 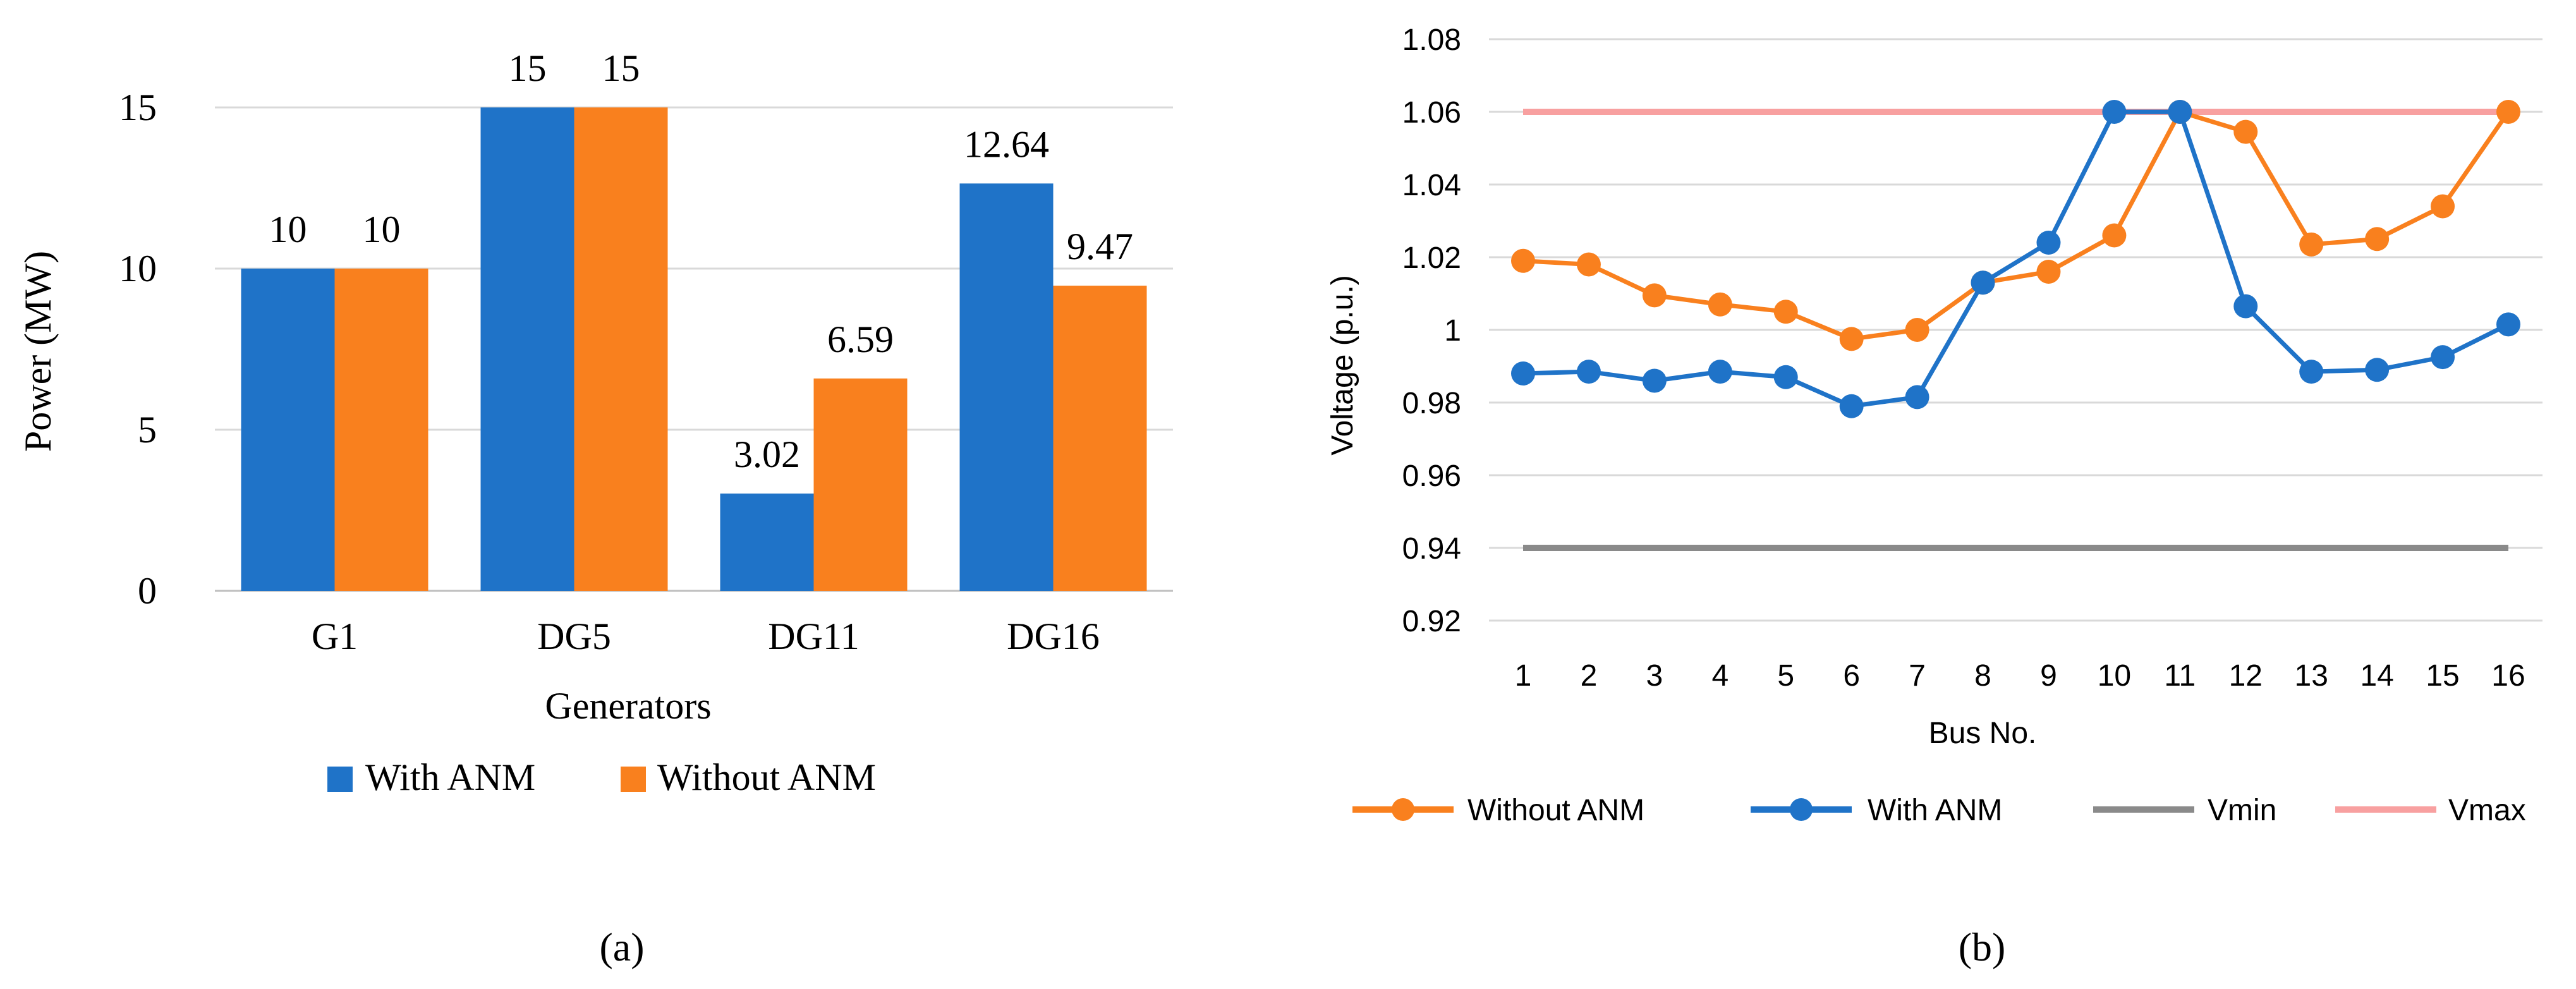 I want to click on chart-b-legend-label-vmax: Vmax, so click(x=2487, y=810).